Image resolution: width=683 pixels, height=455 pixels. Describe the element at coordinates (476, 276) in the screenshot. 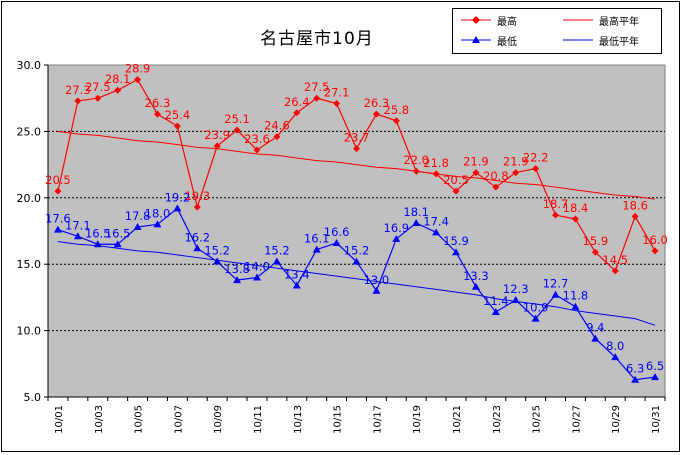

I see `min-data-label: 13.3` at that location.